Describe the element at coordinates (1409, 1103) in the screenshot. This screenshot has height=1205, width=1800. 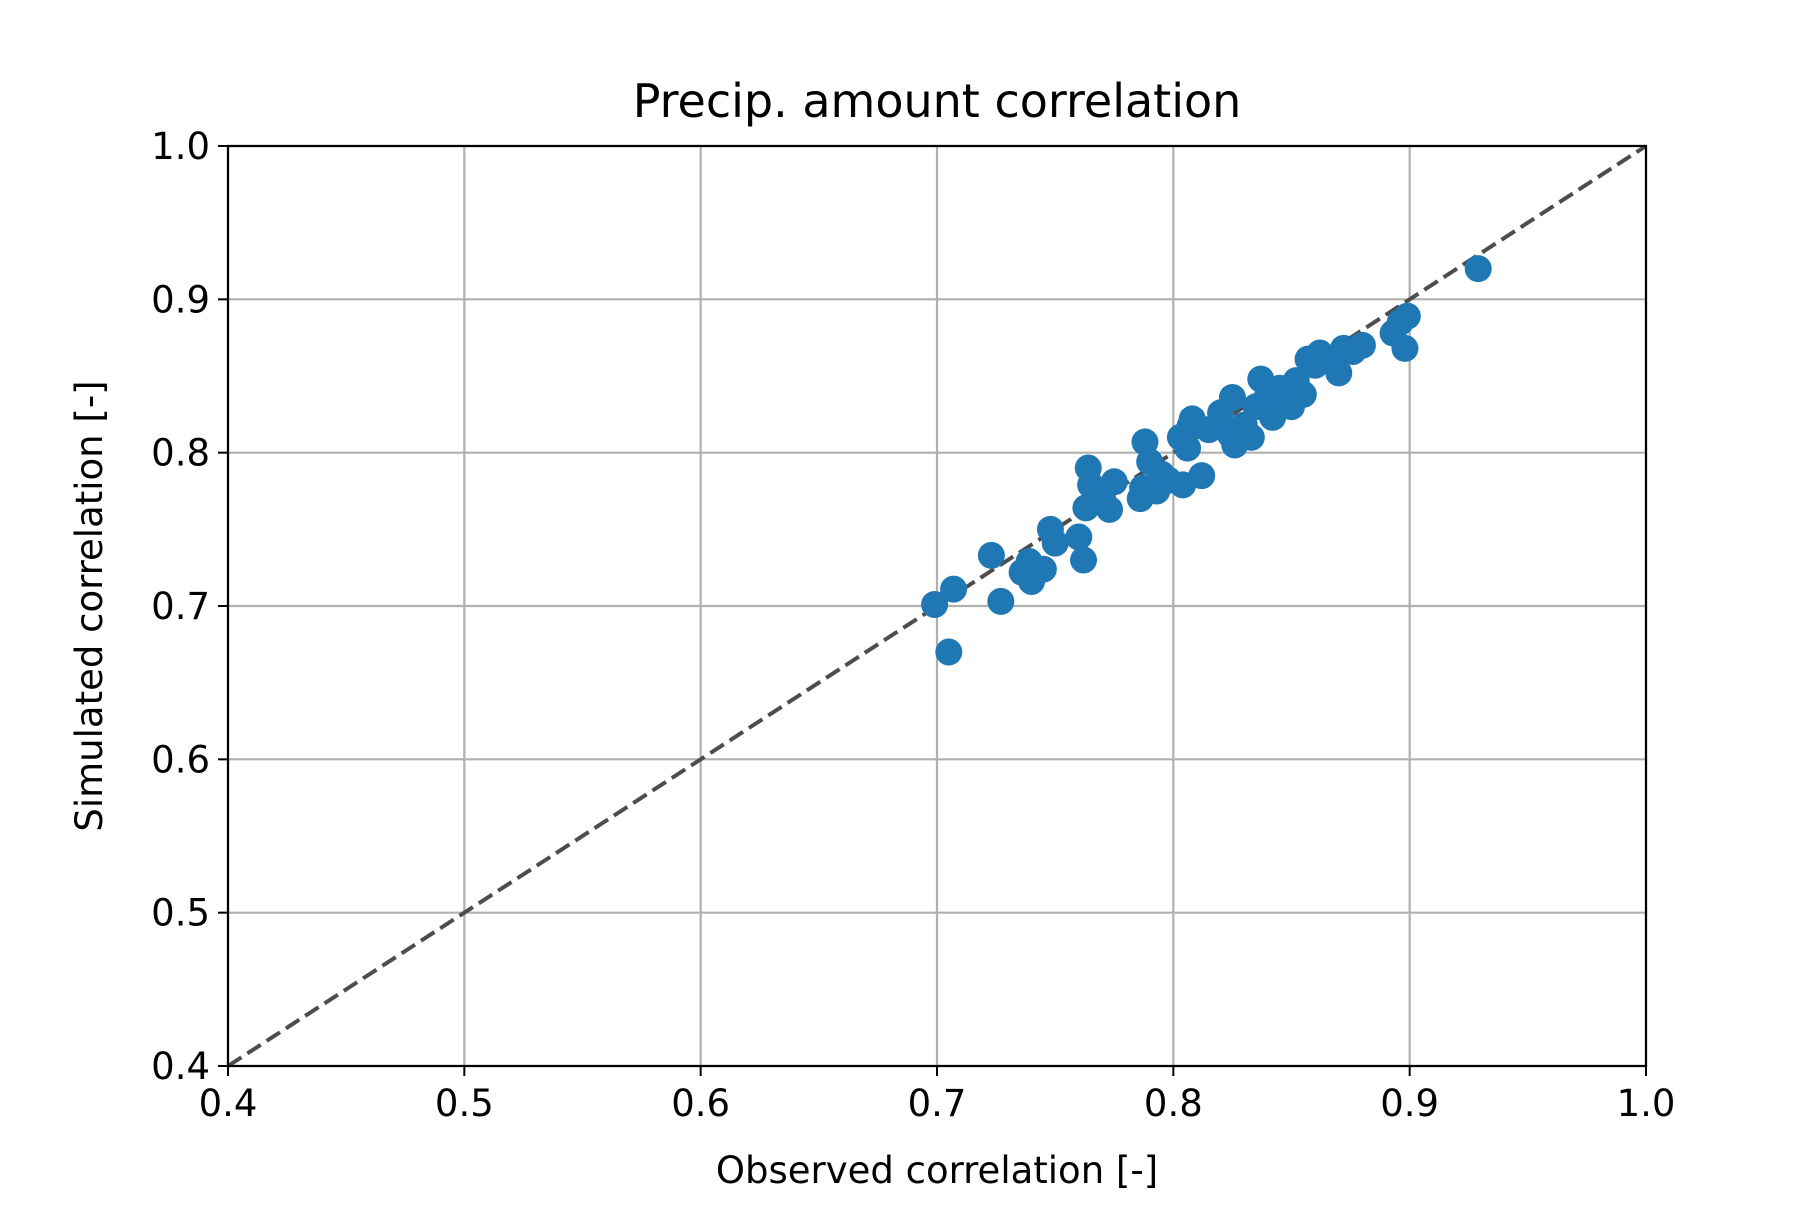
I see `x-tick-label: 0.9` at that location.